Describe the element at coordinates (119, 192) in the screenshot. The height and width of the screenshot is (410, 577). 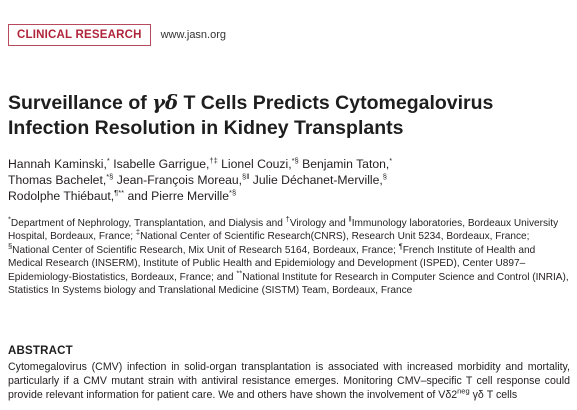
I see `author-affiliation-mark: ¶**` at that location.